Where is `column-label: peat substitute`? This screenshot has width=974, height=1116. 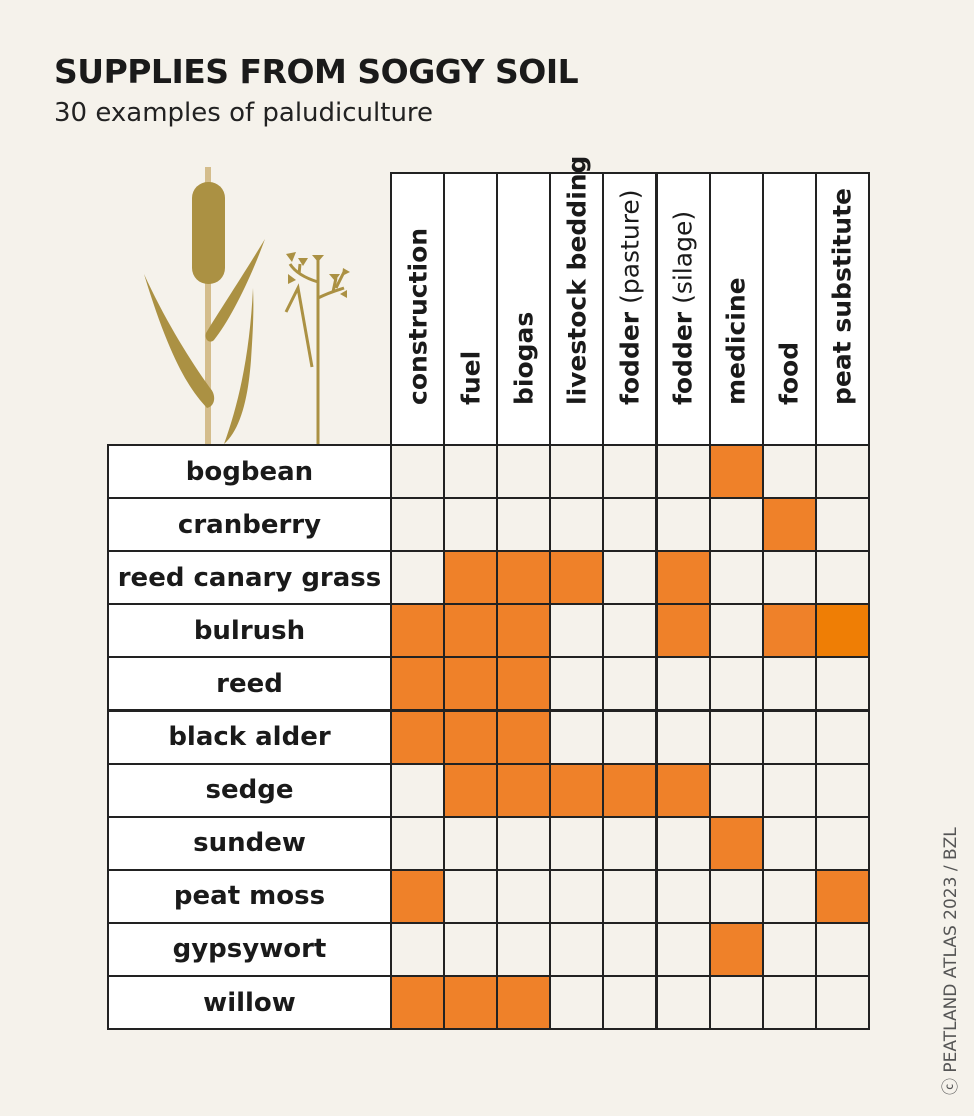 column-label: peat substitute is located at coordinates (842, 296).